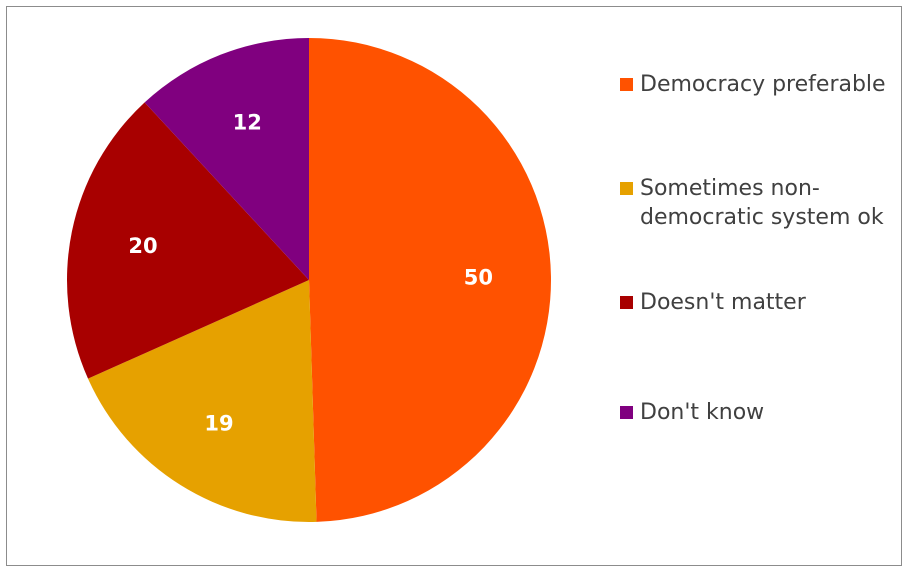 The width and height of the screenshot is (904, 566). What do you see at coordinates (626, 188) in the screenshot?
I see `legend-swatch-sometimes-non-democratic` at bounding box center [626, 188].